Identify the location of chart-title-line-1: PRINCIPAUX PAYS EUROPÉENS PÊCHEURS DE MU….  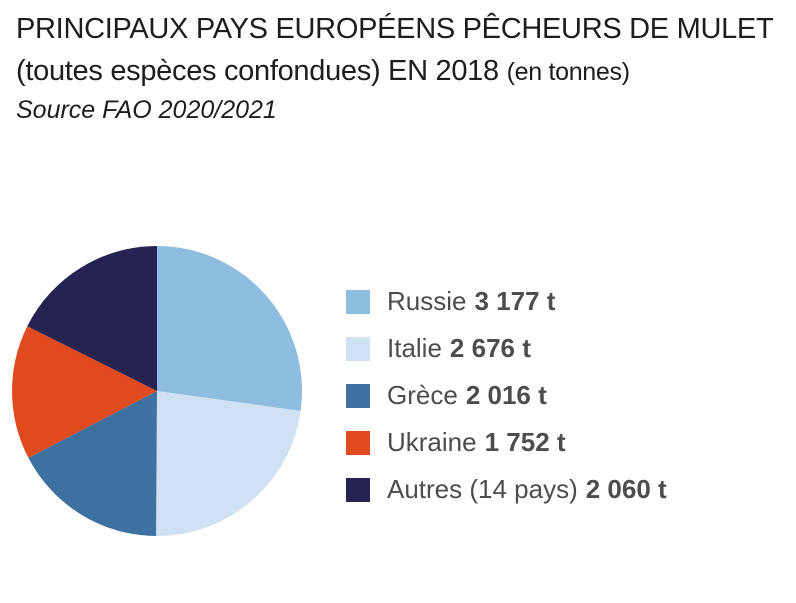
(395, 29).